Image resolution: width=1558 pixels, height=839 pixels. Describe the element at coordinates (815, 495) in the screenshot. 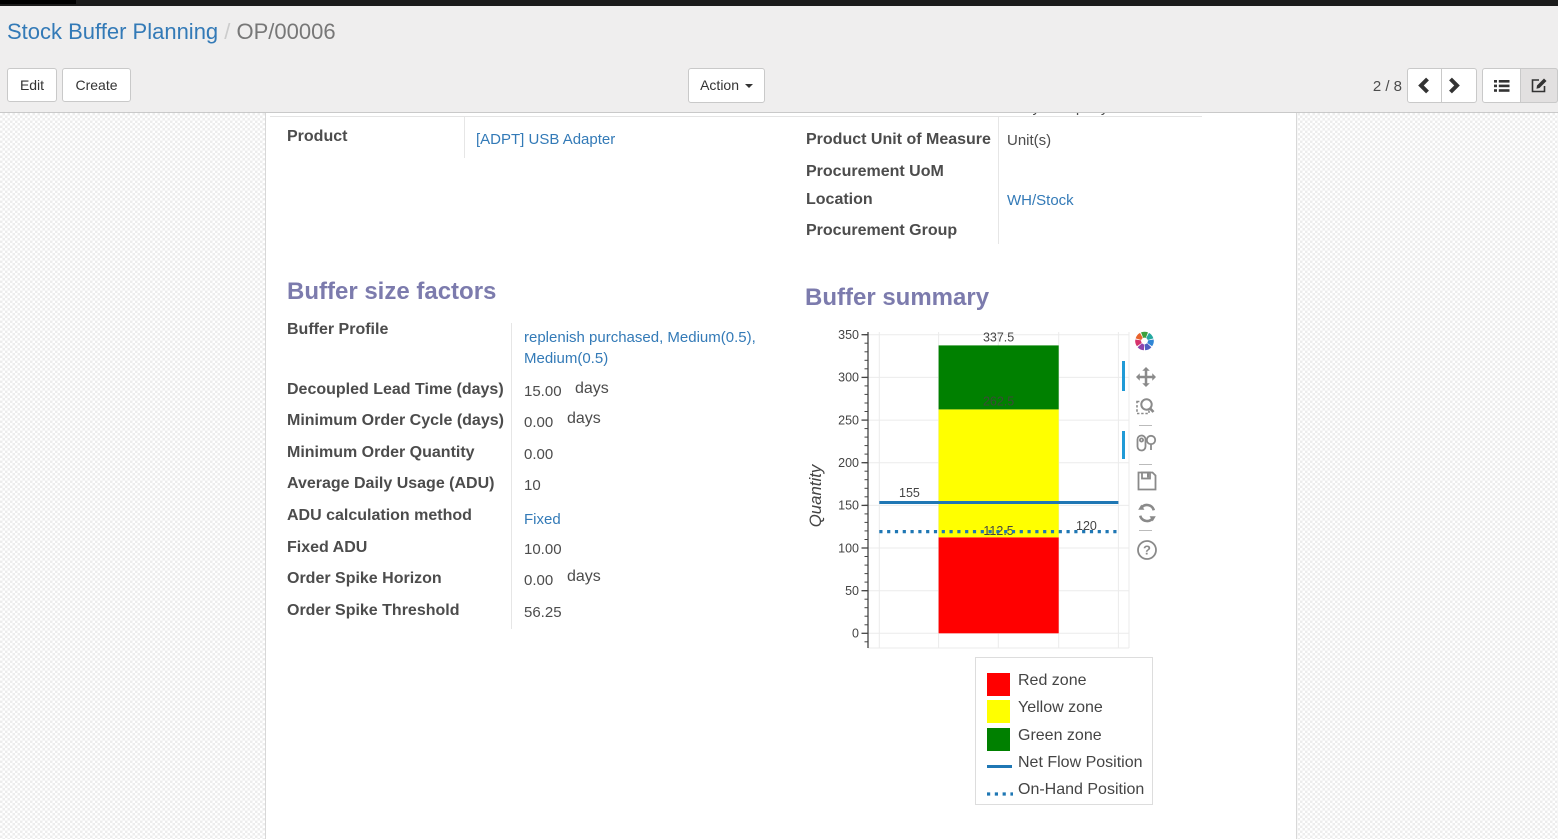

I see `svg-text: Quantity` at that location.